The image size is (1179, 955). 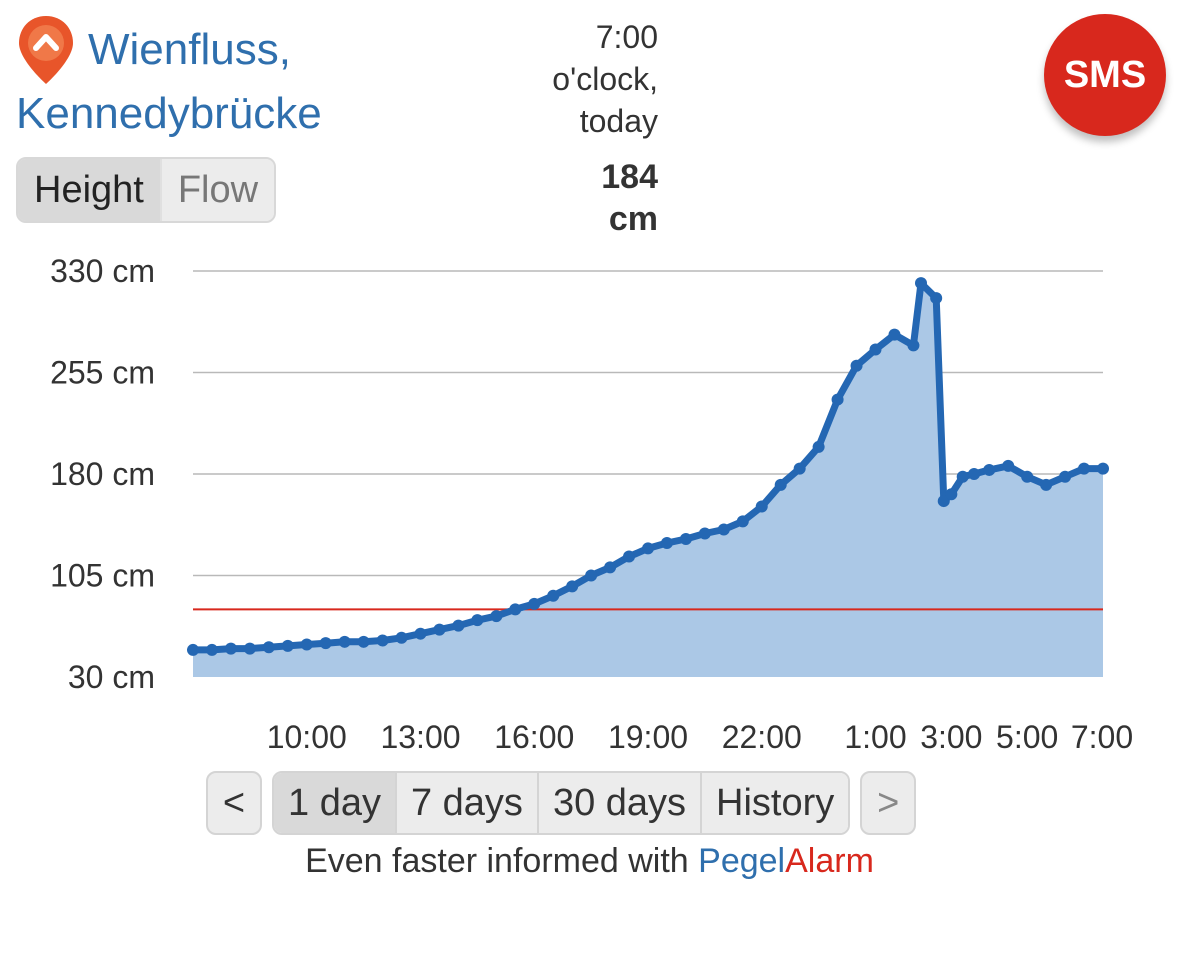 What do you see at coordinates (875, 737) in the screenshot?
I see `x-tick-label: 1:00` at bounding box center [875, 737].